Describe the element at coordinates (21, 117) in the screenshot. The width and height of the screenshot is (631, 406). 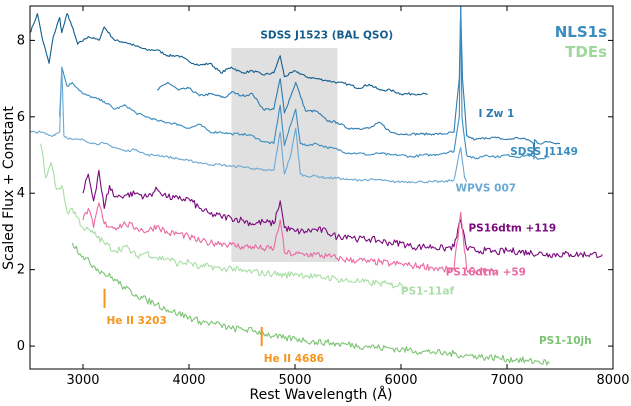
I see `y-tick-label: 6` at that location.